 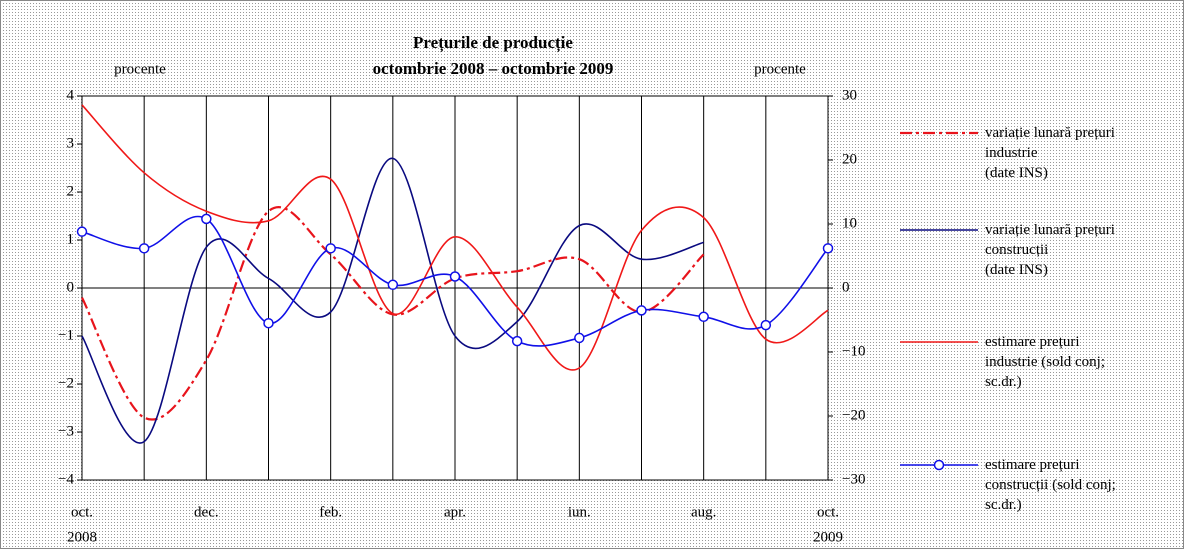 I want to click on y-tick-label: 1, so click(x=71, y=239).